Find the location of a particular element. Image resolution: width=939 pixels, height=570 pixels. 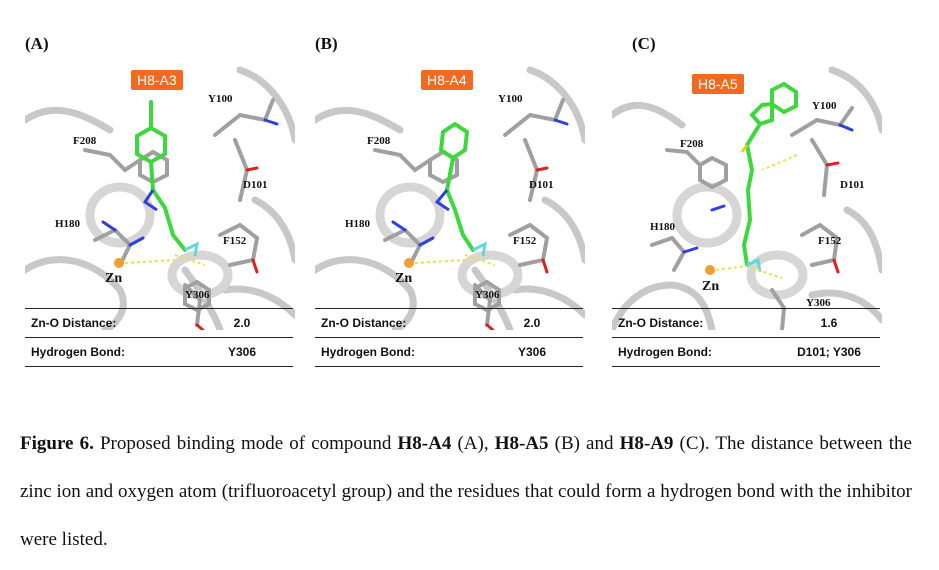

caption-text: (A), is located at coordinates (473, 443).